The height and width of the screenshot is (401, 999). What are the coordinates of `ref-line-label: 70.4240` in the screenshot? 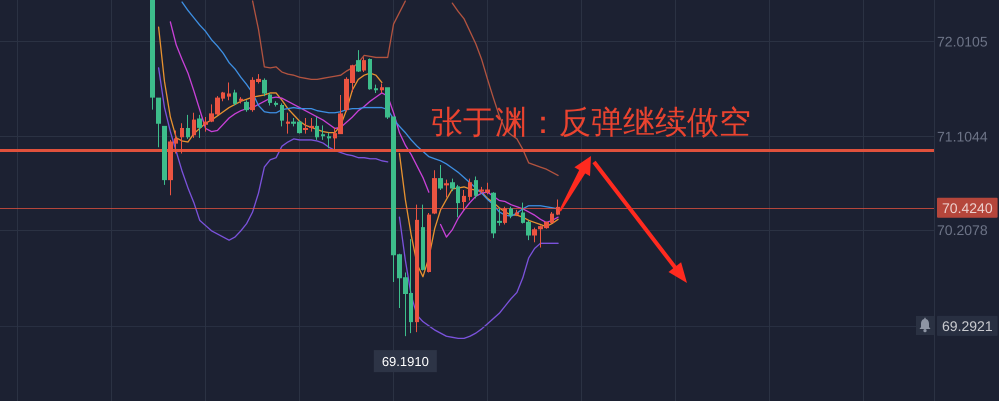 It's located at (967, 208).